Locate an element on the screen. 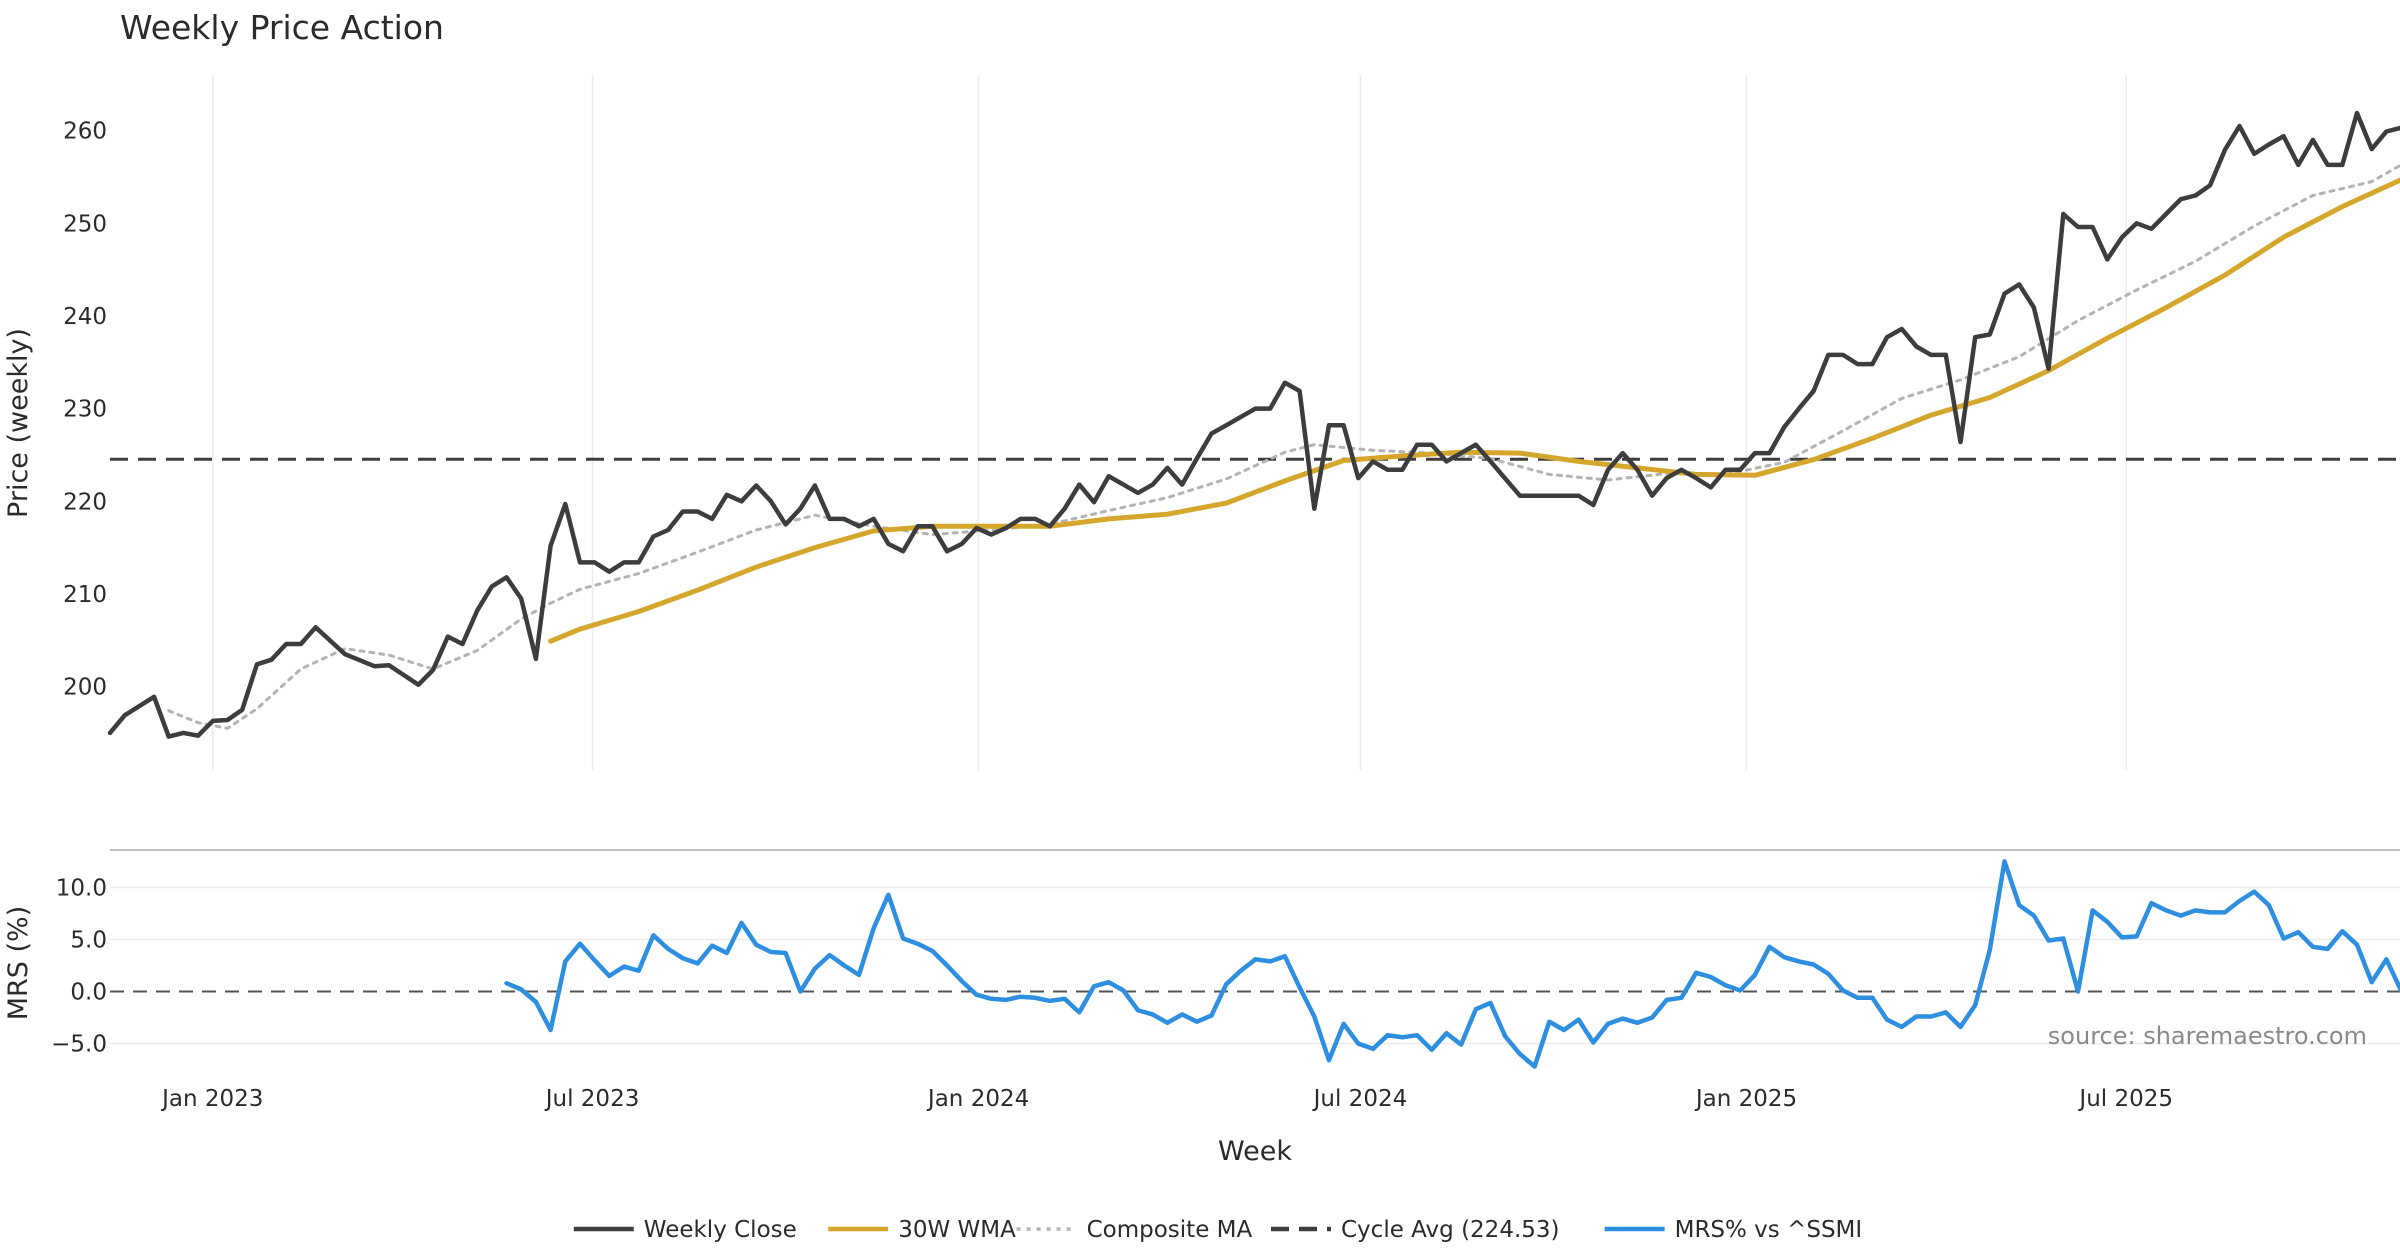 This screenshot has width=2400, height=1260. price-y-axis-label: Price (weekly) is located at coordinates (18, 423).